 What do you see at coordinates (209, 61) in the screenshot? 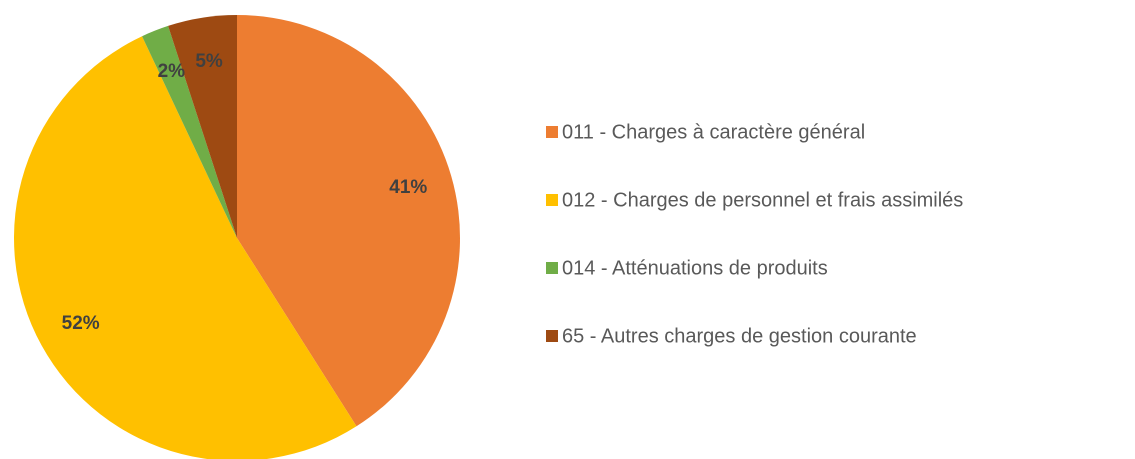
I see `data-label: 5%` at bounding box center [209, 61].